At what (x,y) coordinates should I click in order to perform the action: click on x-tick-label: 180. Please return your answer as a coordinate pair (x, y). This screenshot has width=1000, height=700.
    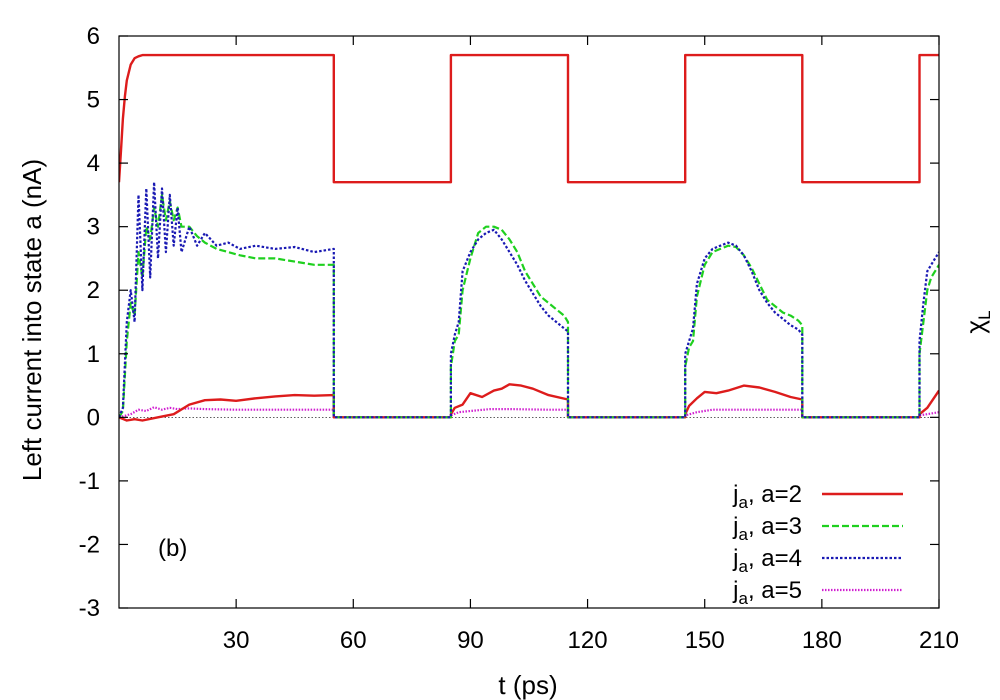
    Looking at the image, I should click on (822, 640).